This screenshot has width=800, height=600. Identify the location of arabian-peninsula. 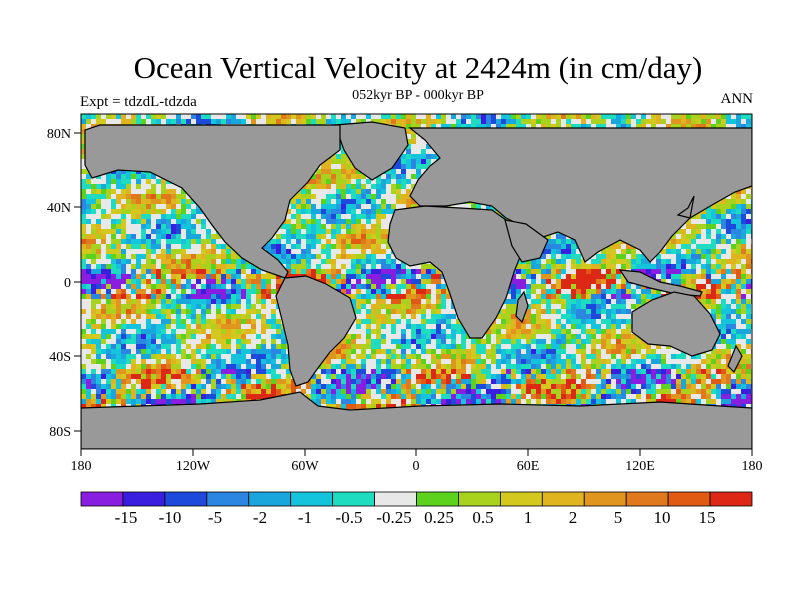
(526, 241).